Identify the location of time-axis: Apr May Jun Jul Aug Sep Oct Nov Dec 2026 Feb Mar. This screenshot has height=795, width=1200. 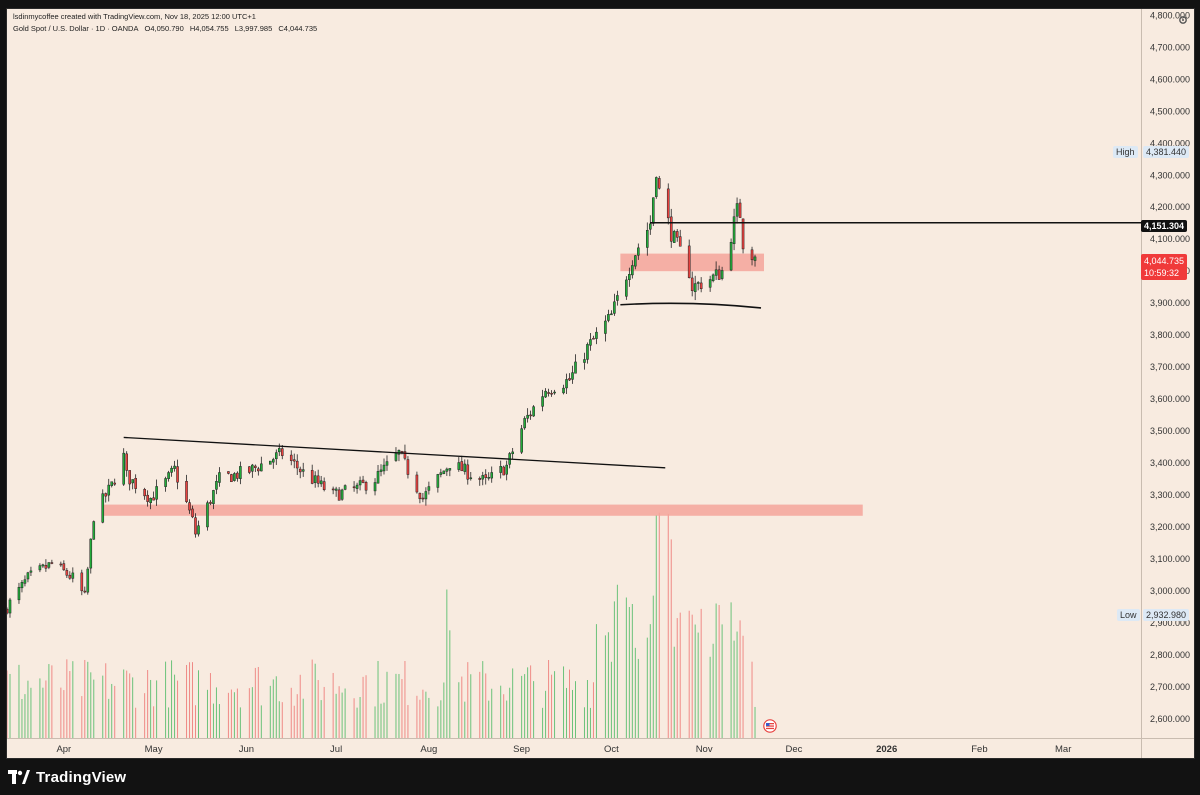
(600, 748).